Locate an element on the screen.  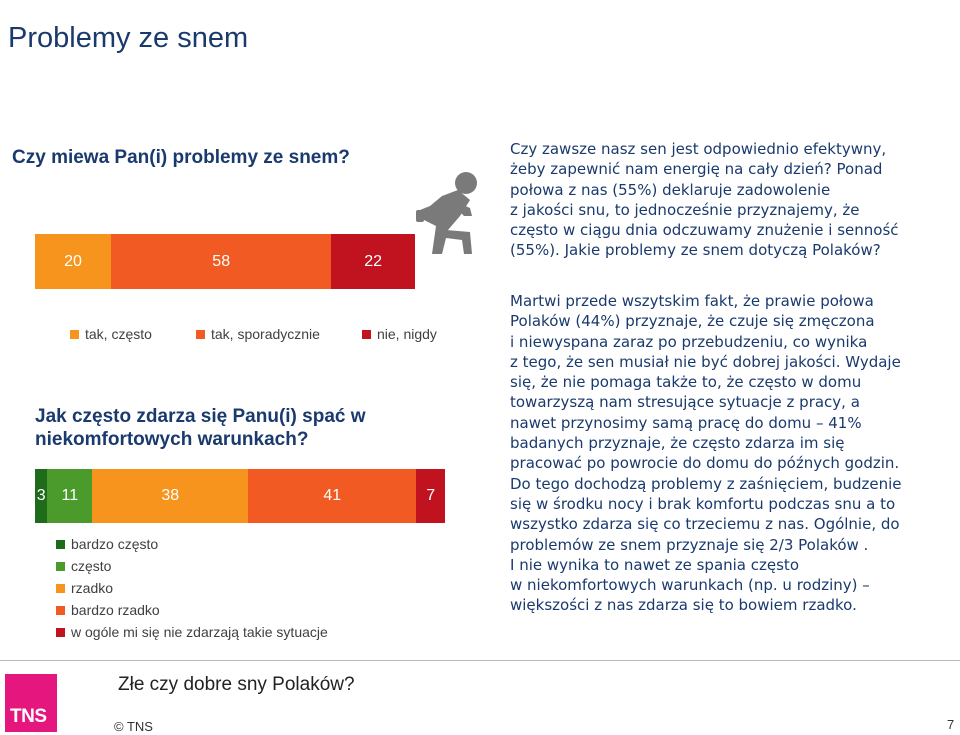
legend-label: tak, sporadycznie is located at coordinates (265, 334).